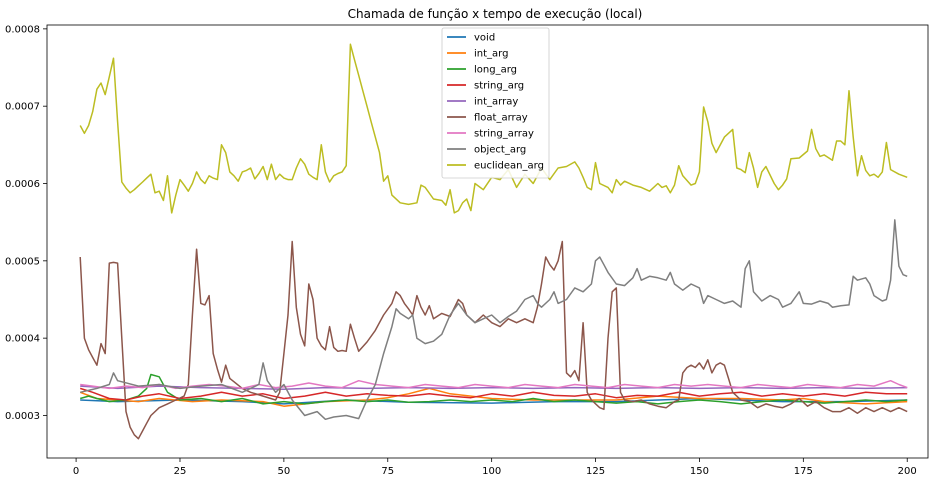 The image size is (952, 482). I want to click on x-tick-label: 100, so click(491, 471).